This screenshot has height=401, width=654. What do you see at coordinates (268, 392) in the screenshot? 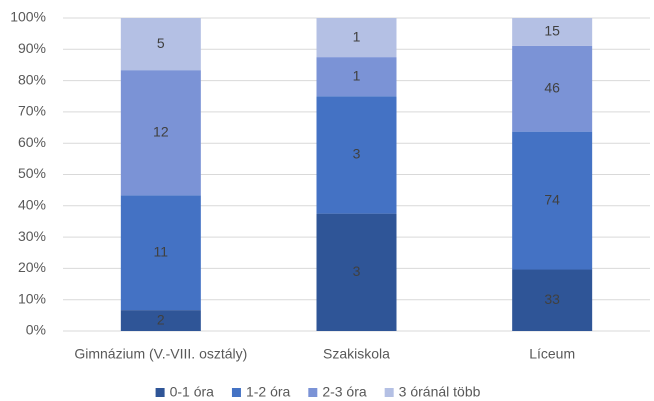
I see `legend-label: 1-2 óra` at bounding box center [268, 392].